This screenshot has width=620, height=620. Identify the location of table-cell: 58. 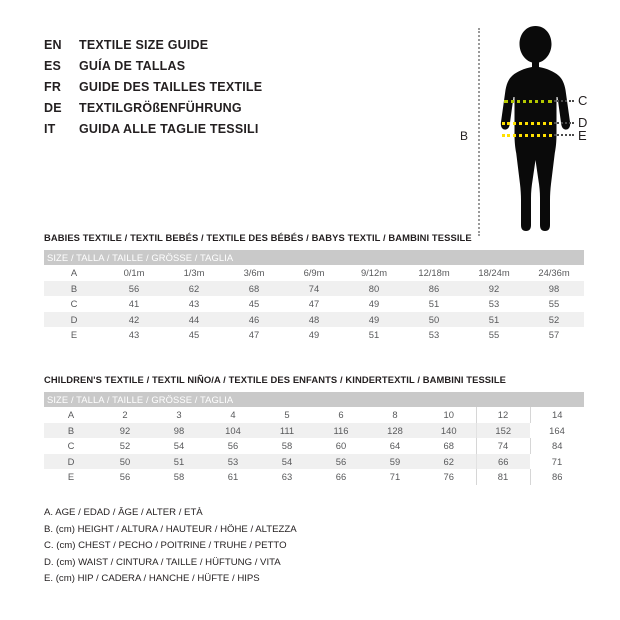
(287, 446).